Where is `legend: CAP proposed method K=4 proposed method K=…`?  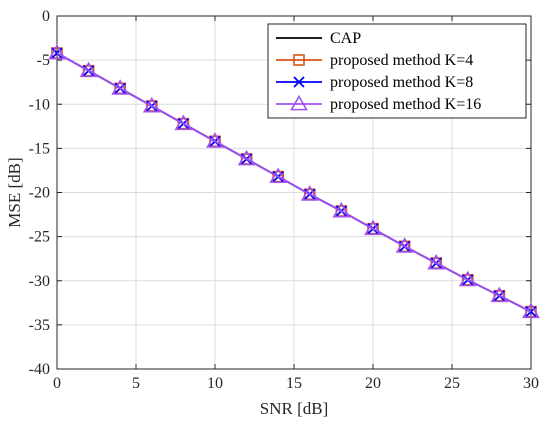 legend: CAP proposed method K=4 proposed method K=… is located at coordinates (397, 71).